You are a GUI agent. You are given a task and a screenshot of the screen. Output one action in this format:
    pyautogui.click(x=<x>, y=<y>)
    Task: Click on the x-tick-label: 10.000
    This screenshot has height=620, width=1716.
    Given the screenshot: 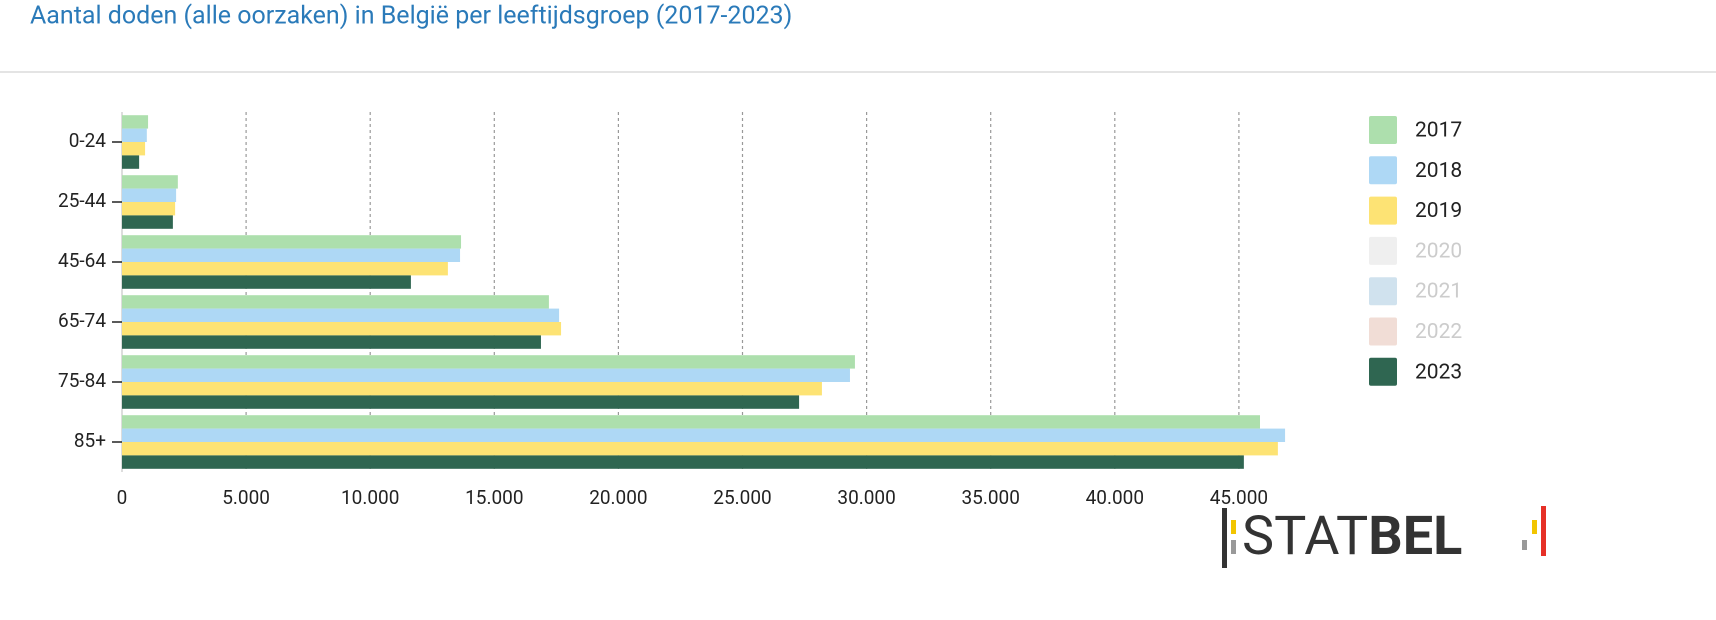 What is the action you would take?
    pyautogui.click(x=370, y=497)
    